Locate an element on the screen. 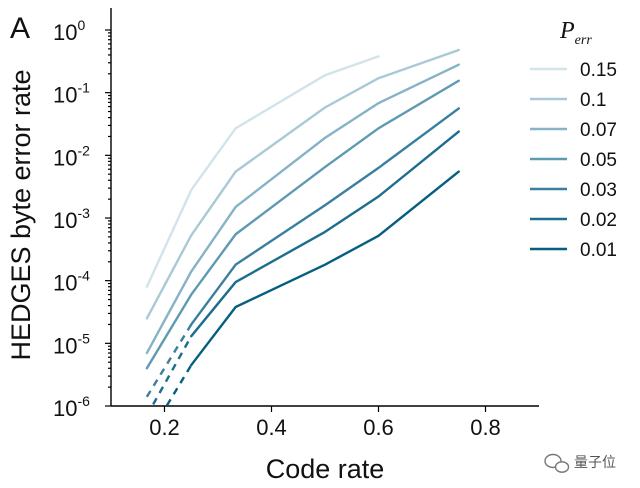  x-tick-label: 0.6 is located at coordinates (378, 427).